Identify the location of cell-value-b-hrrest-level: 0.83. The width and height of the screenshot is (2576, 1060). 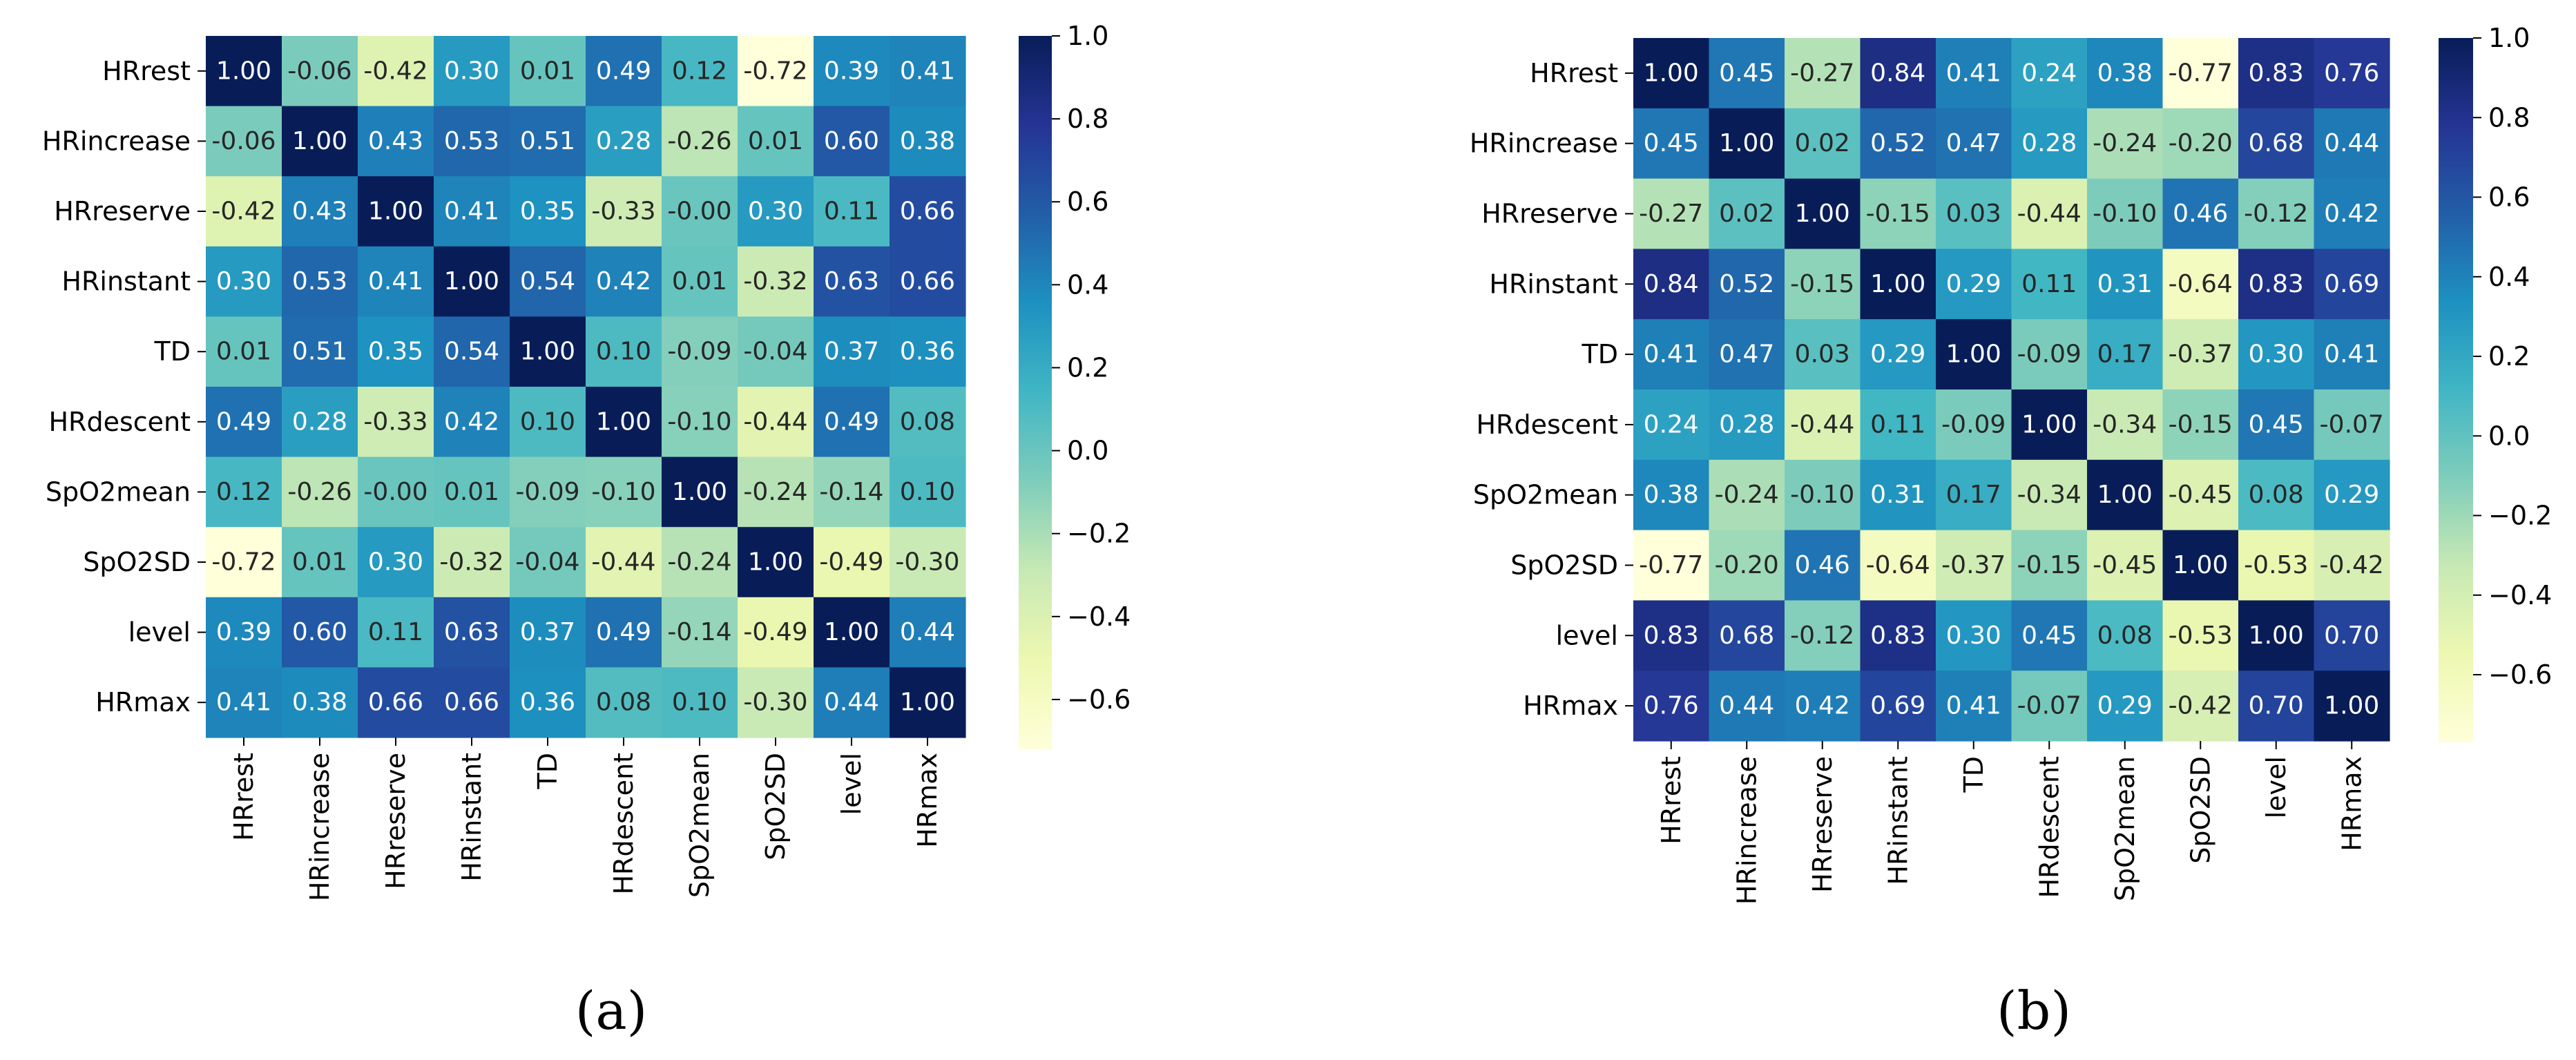
(2276, 73).